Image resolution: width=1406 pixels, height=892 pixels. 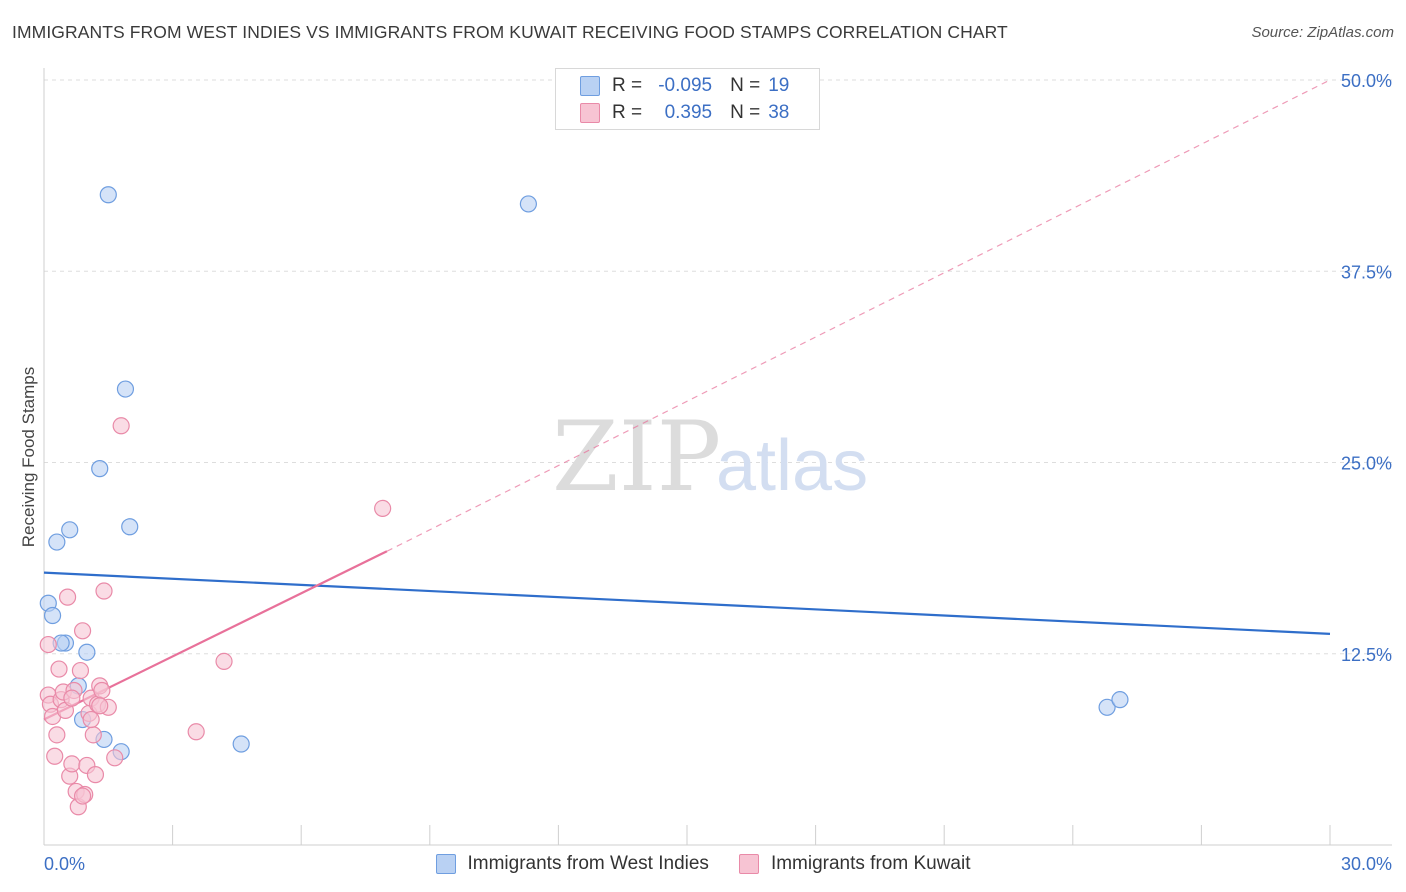 I want to click on legend-n-value: 38, so click(x=779, y=112).